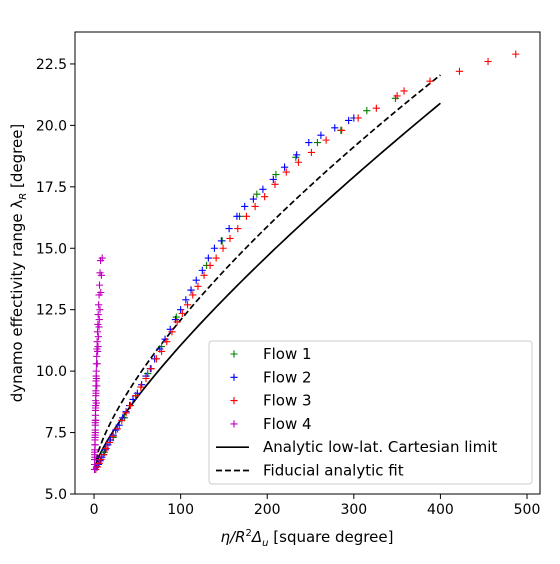 The image size is (560, 564). I want to click on legend-label: Flow 3, so click(287, 401).